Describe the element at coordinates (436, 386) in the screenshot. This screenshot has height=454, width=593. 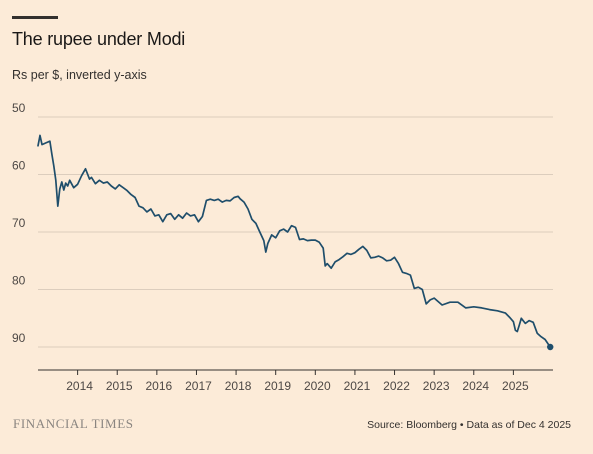
I see `x-tick-label-2023: 2023` at that location.